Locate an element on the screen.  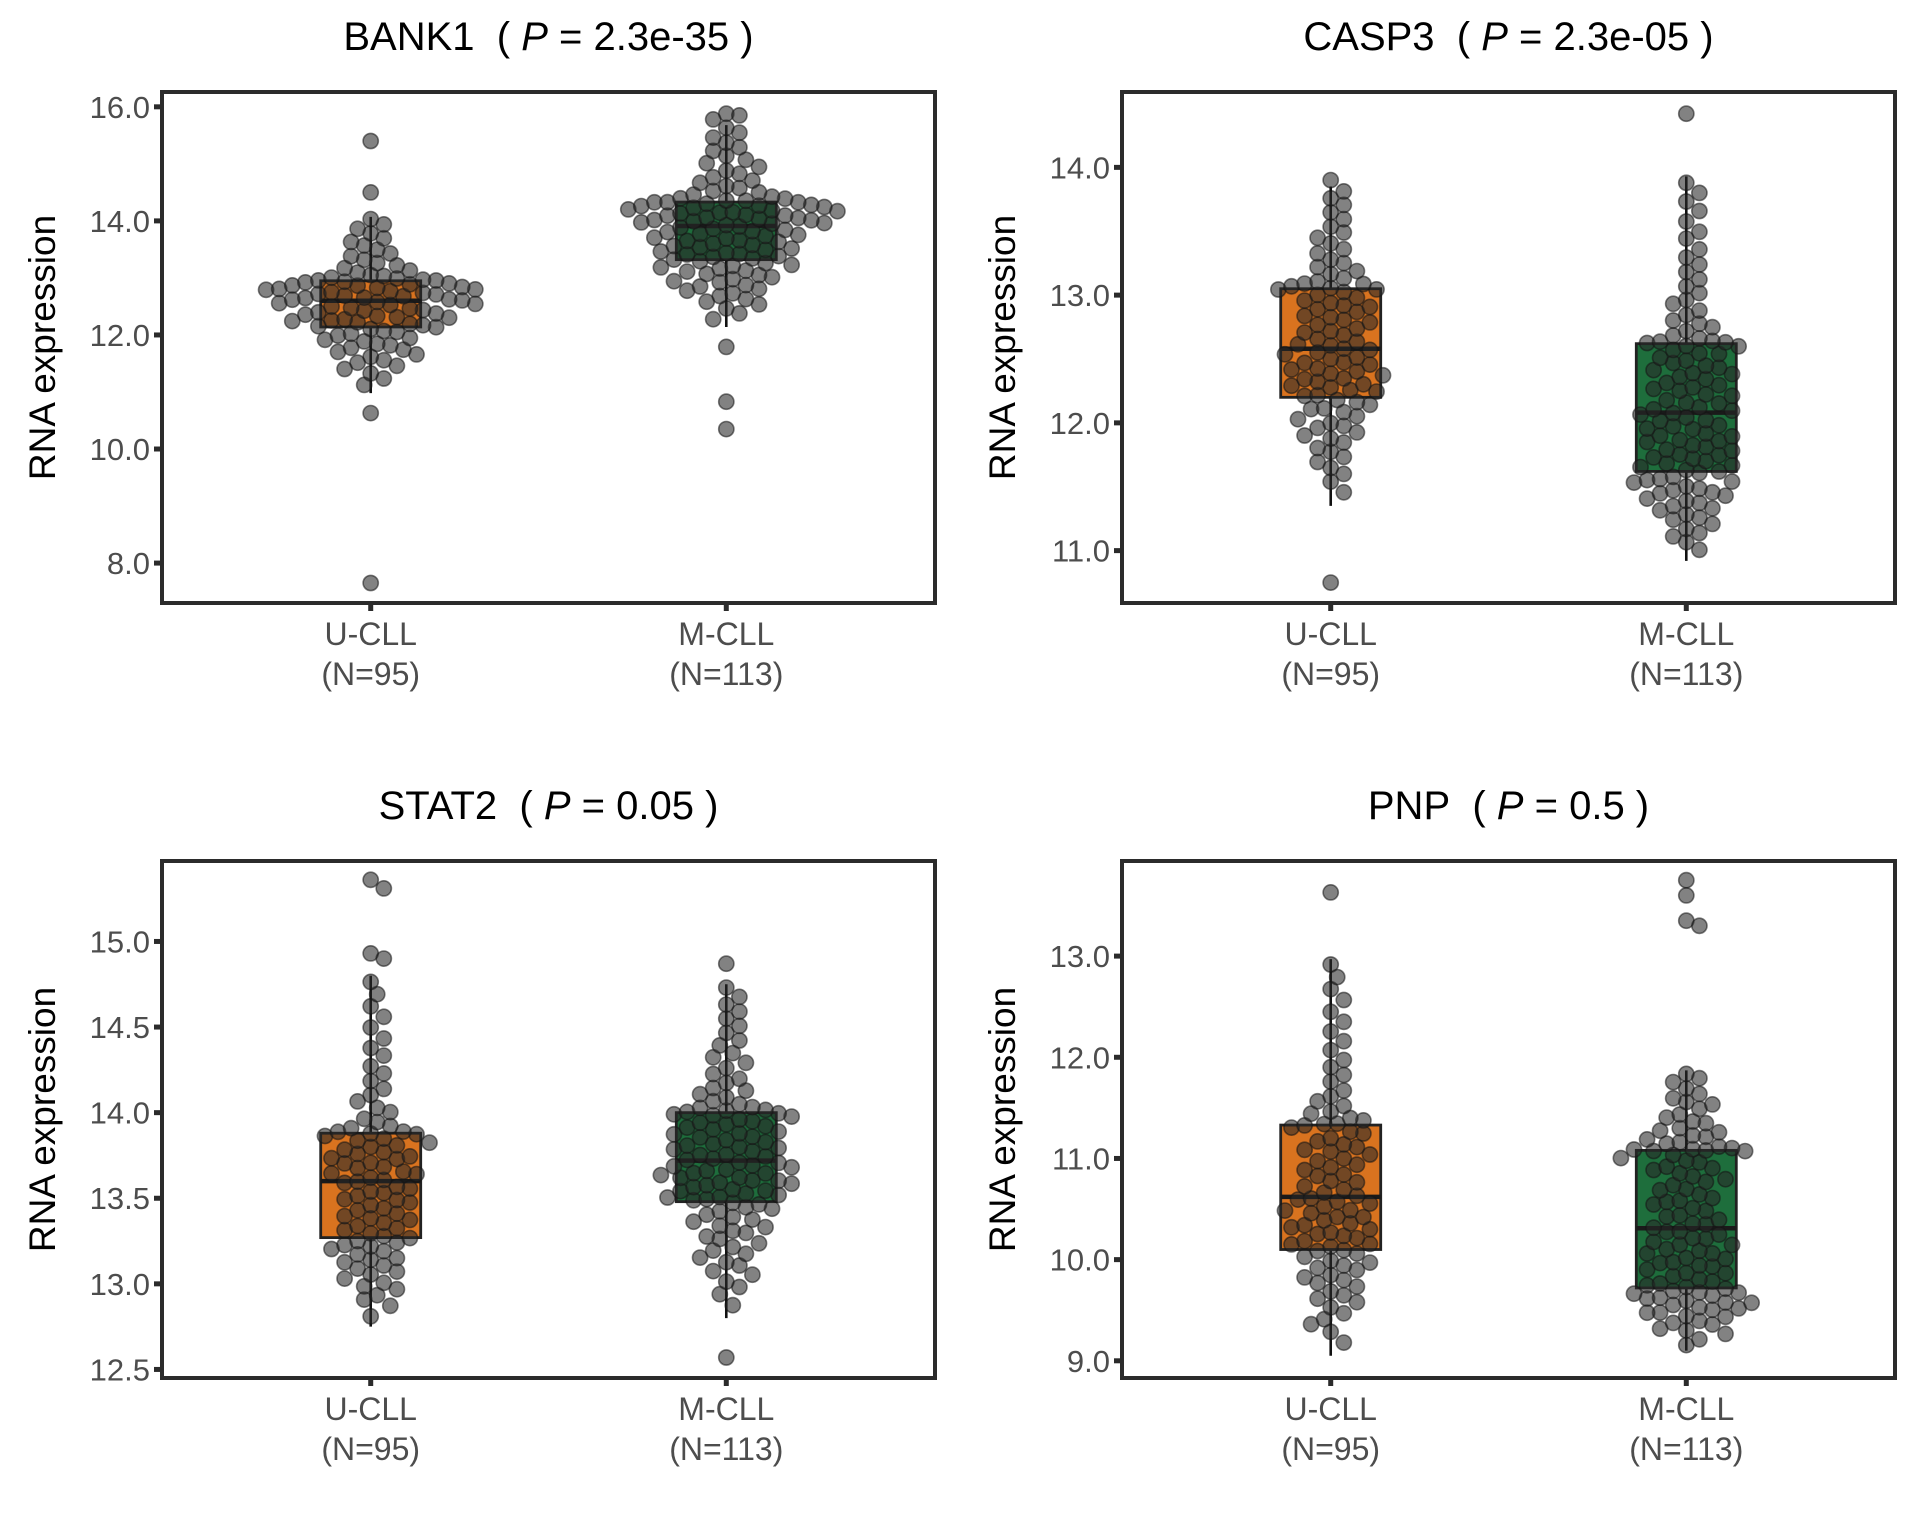
x-tick-n-label: (N=113) is located at coordinates (726, 1449).